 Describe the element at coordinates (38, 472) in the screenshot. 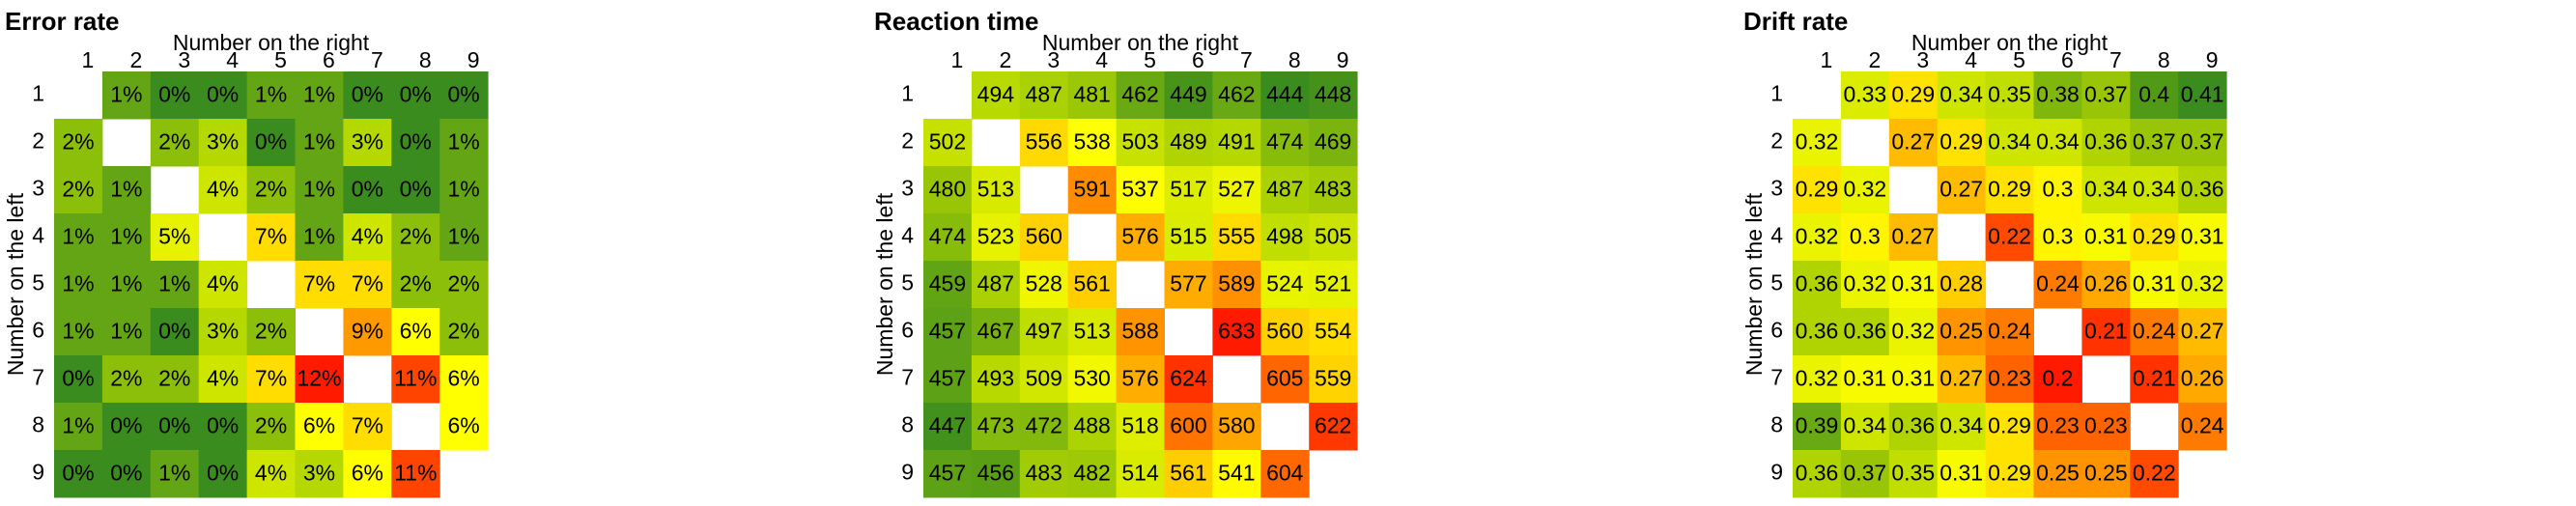

I see `y-tick-label: 9` at that location.